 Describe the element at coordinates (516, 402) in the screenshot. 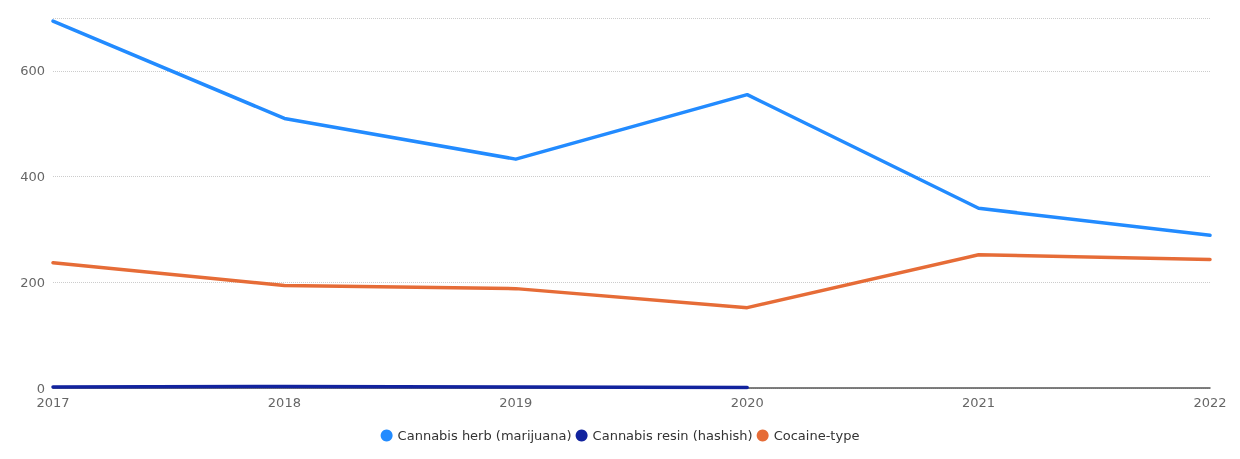

I see `x-tick-label: 2019` at that location.